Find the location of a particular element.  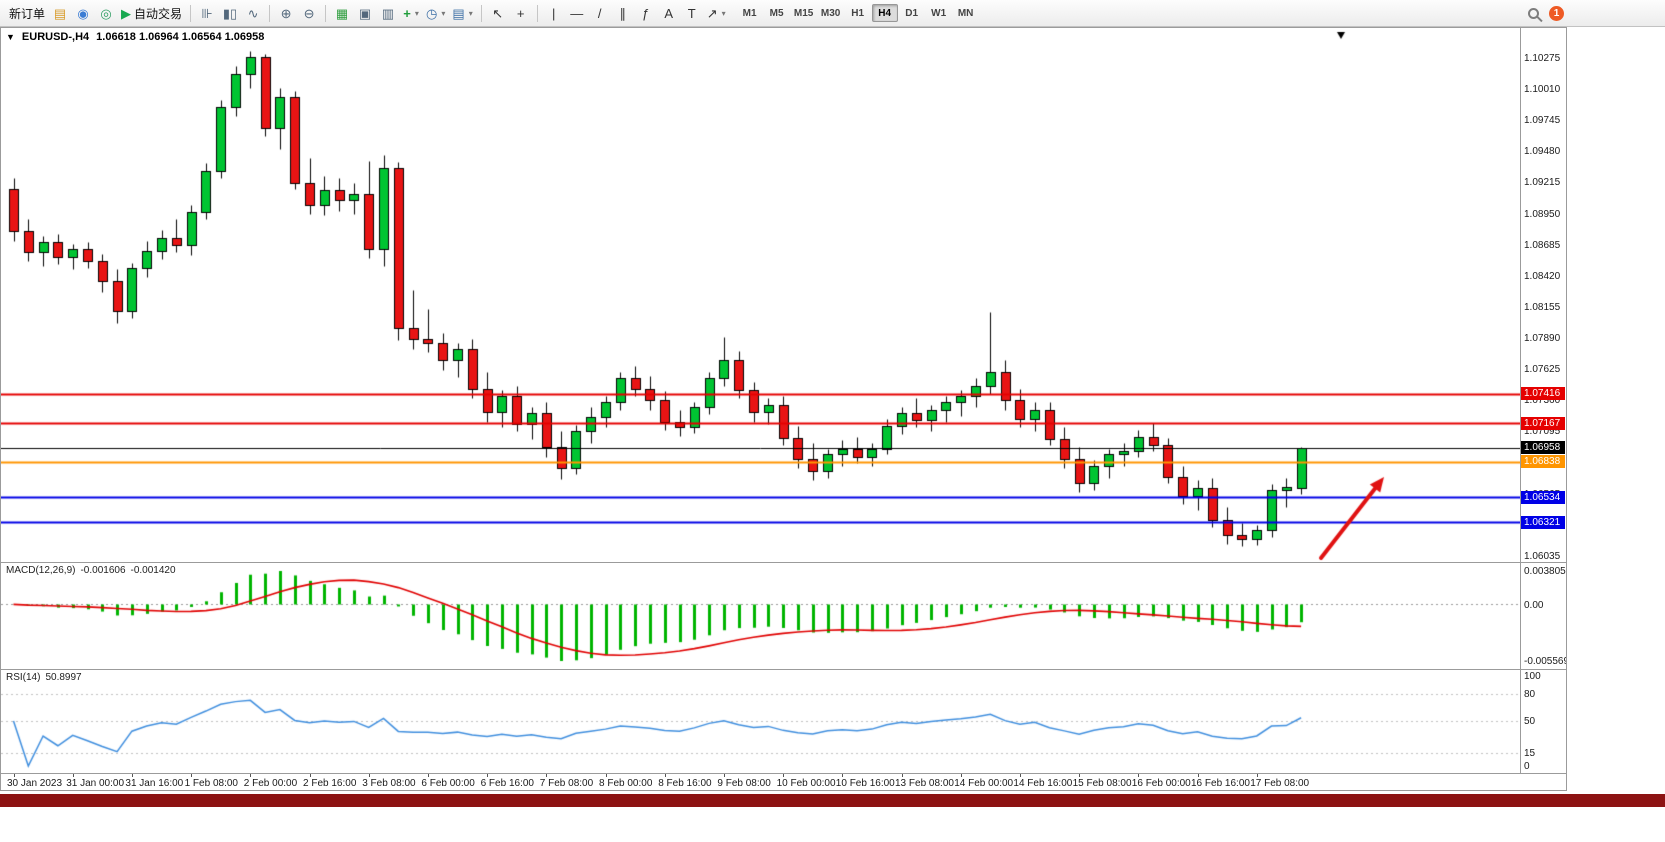

time-axis-label: 17 Feb 08:00 is located at coordinates (1280, 783).